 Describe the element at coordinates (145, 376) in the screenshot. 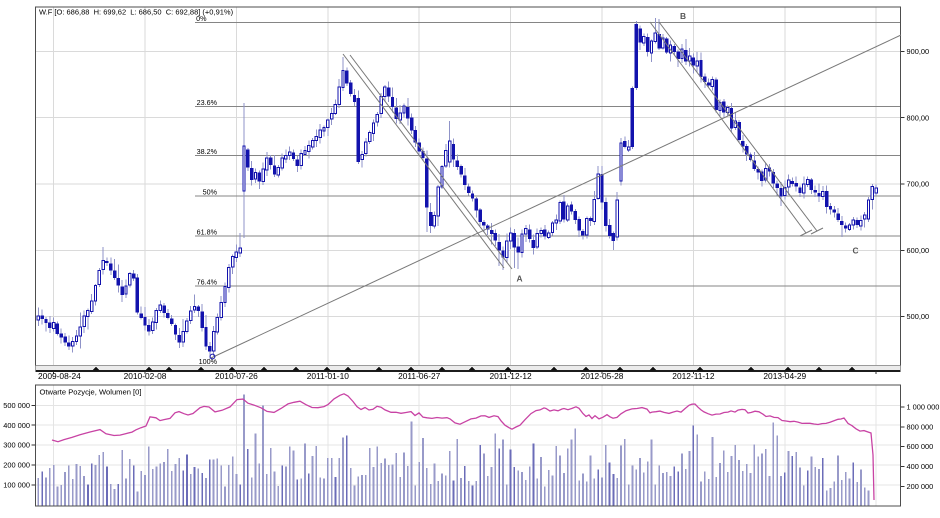

I see `svg-text: 2010-02-08` at that location.